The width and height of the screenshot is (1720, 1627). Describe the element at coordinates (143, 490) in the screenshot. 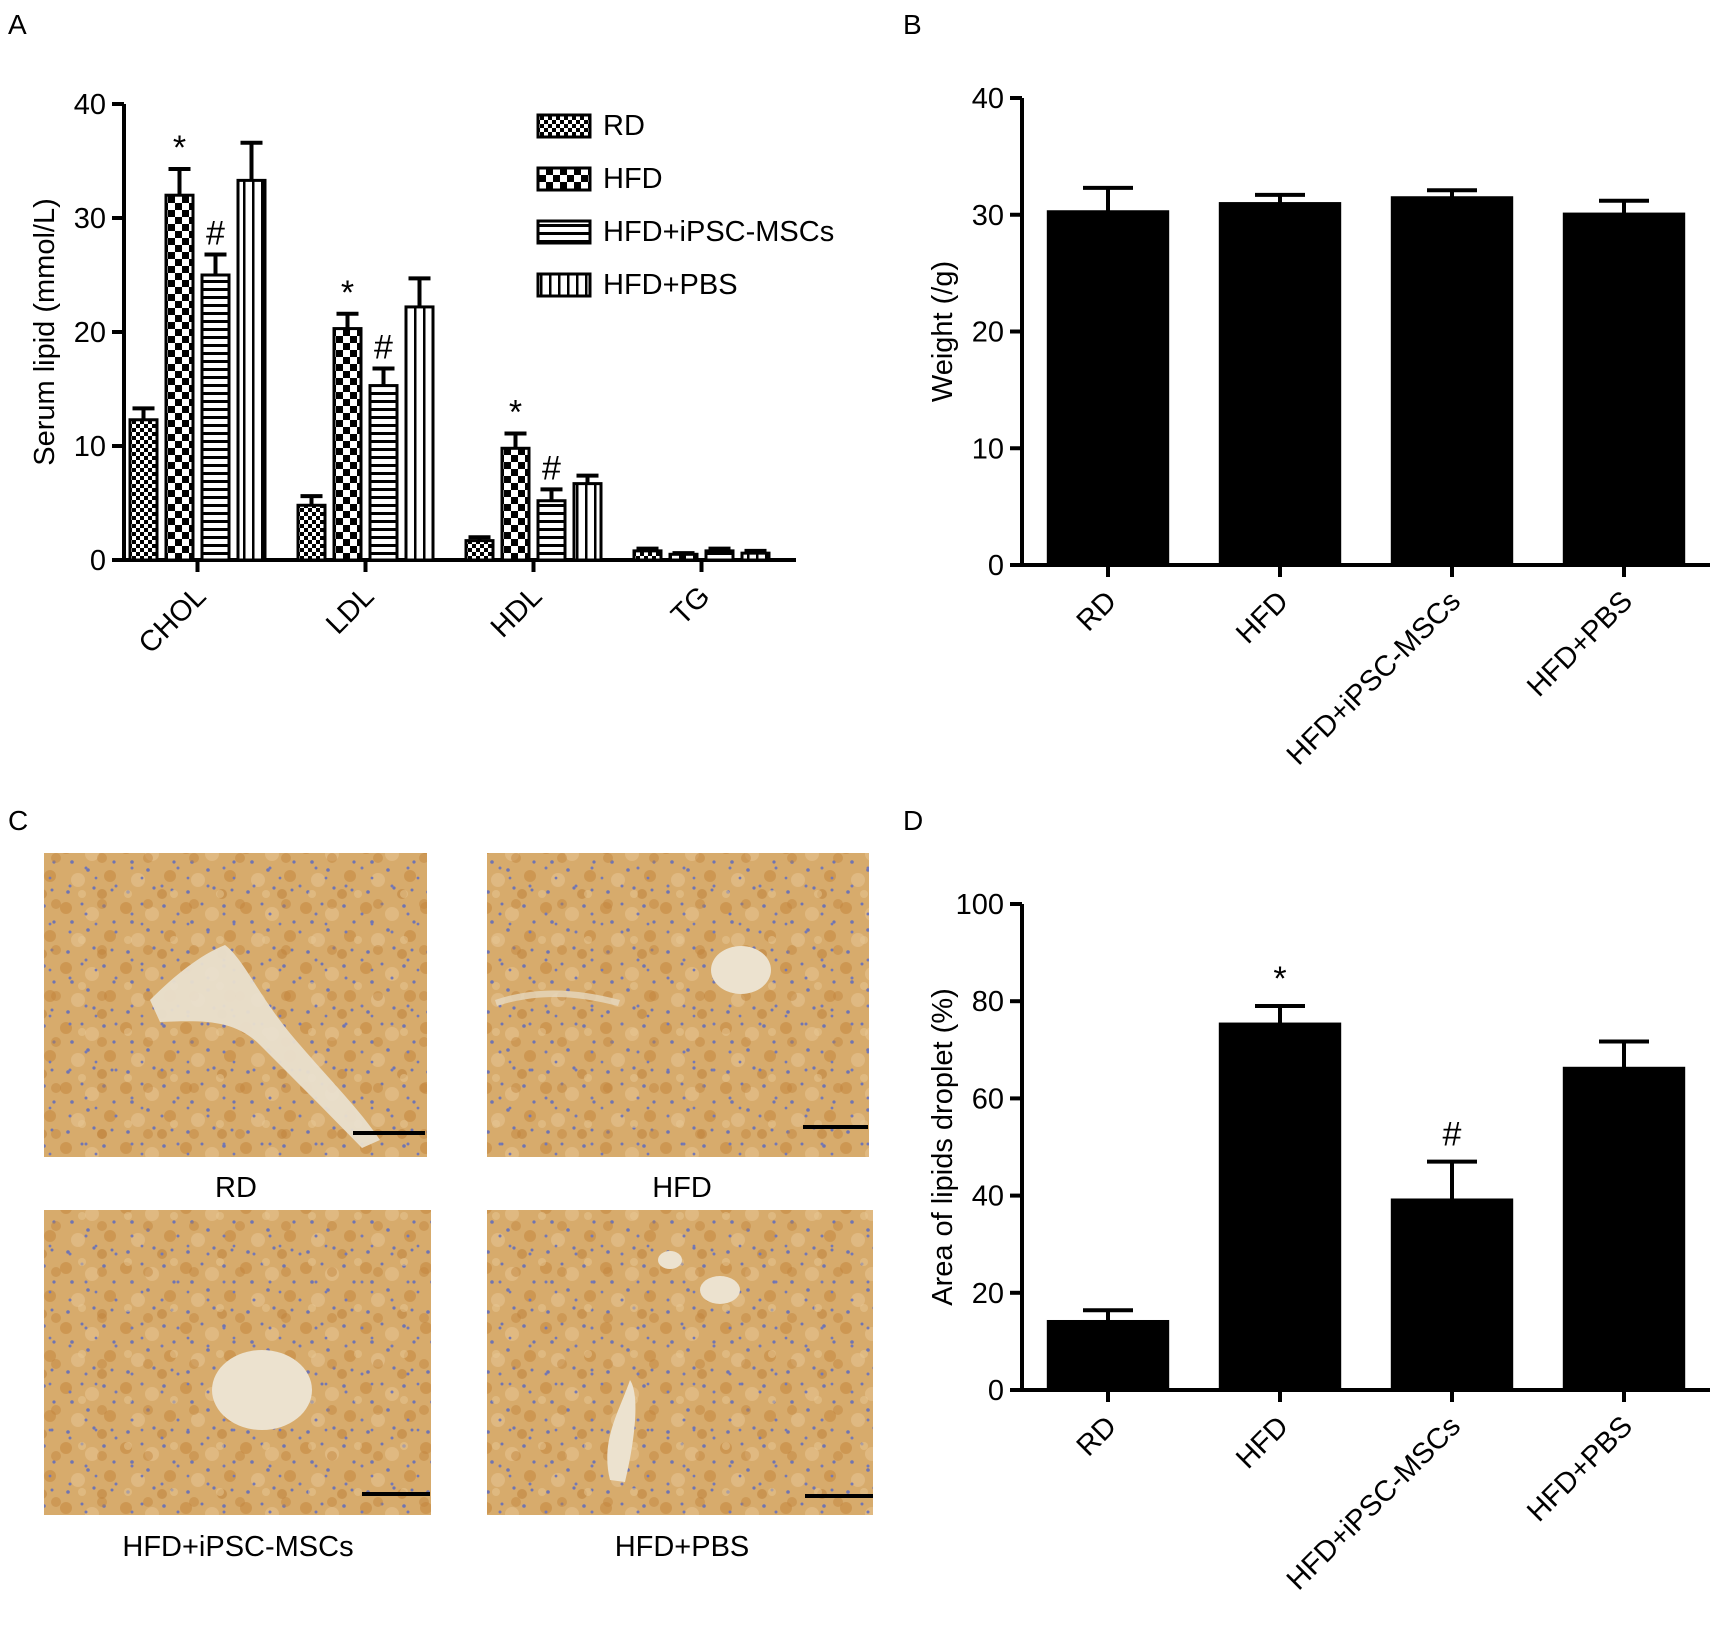

I see `bar-rd-chol` at that location.